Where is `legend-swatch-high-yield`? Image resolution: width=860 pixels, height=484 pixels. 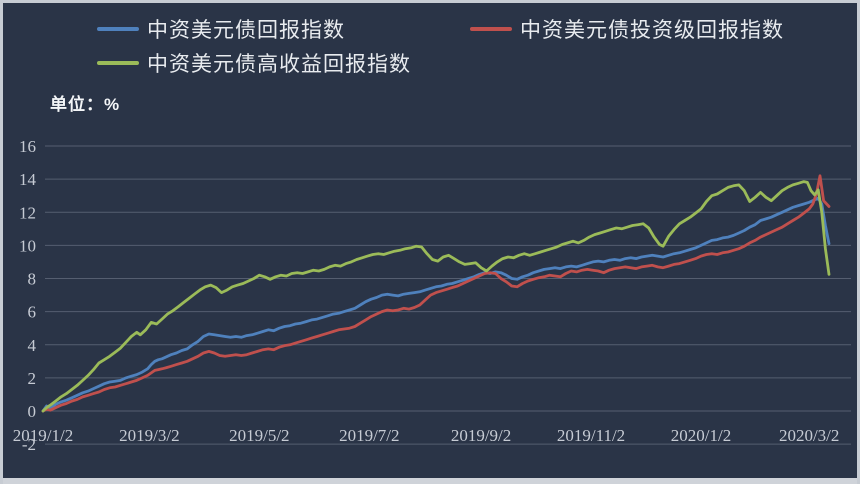
legend-swatch-high-yield is located at coordinates (118, 63).